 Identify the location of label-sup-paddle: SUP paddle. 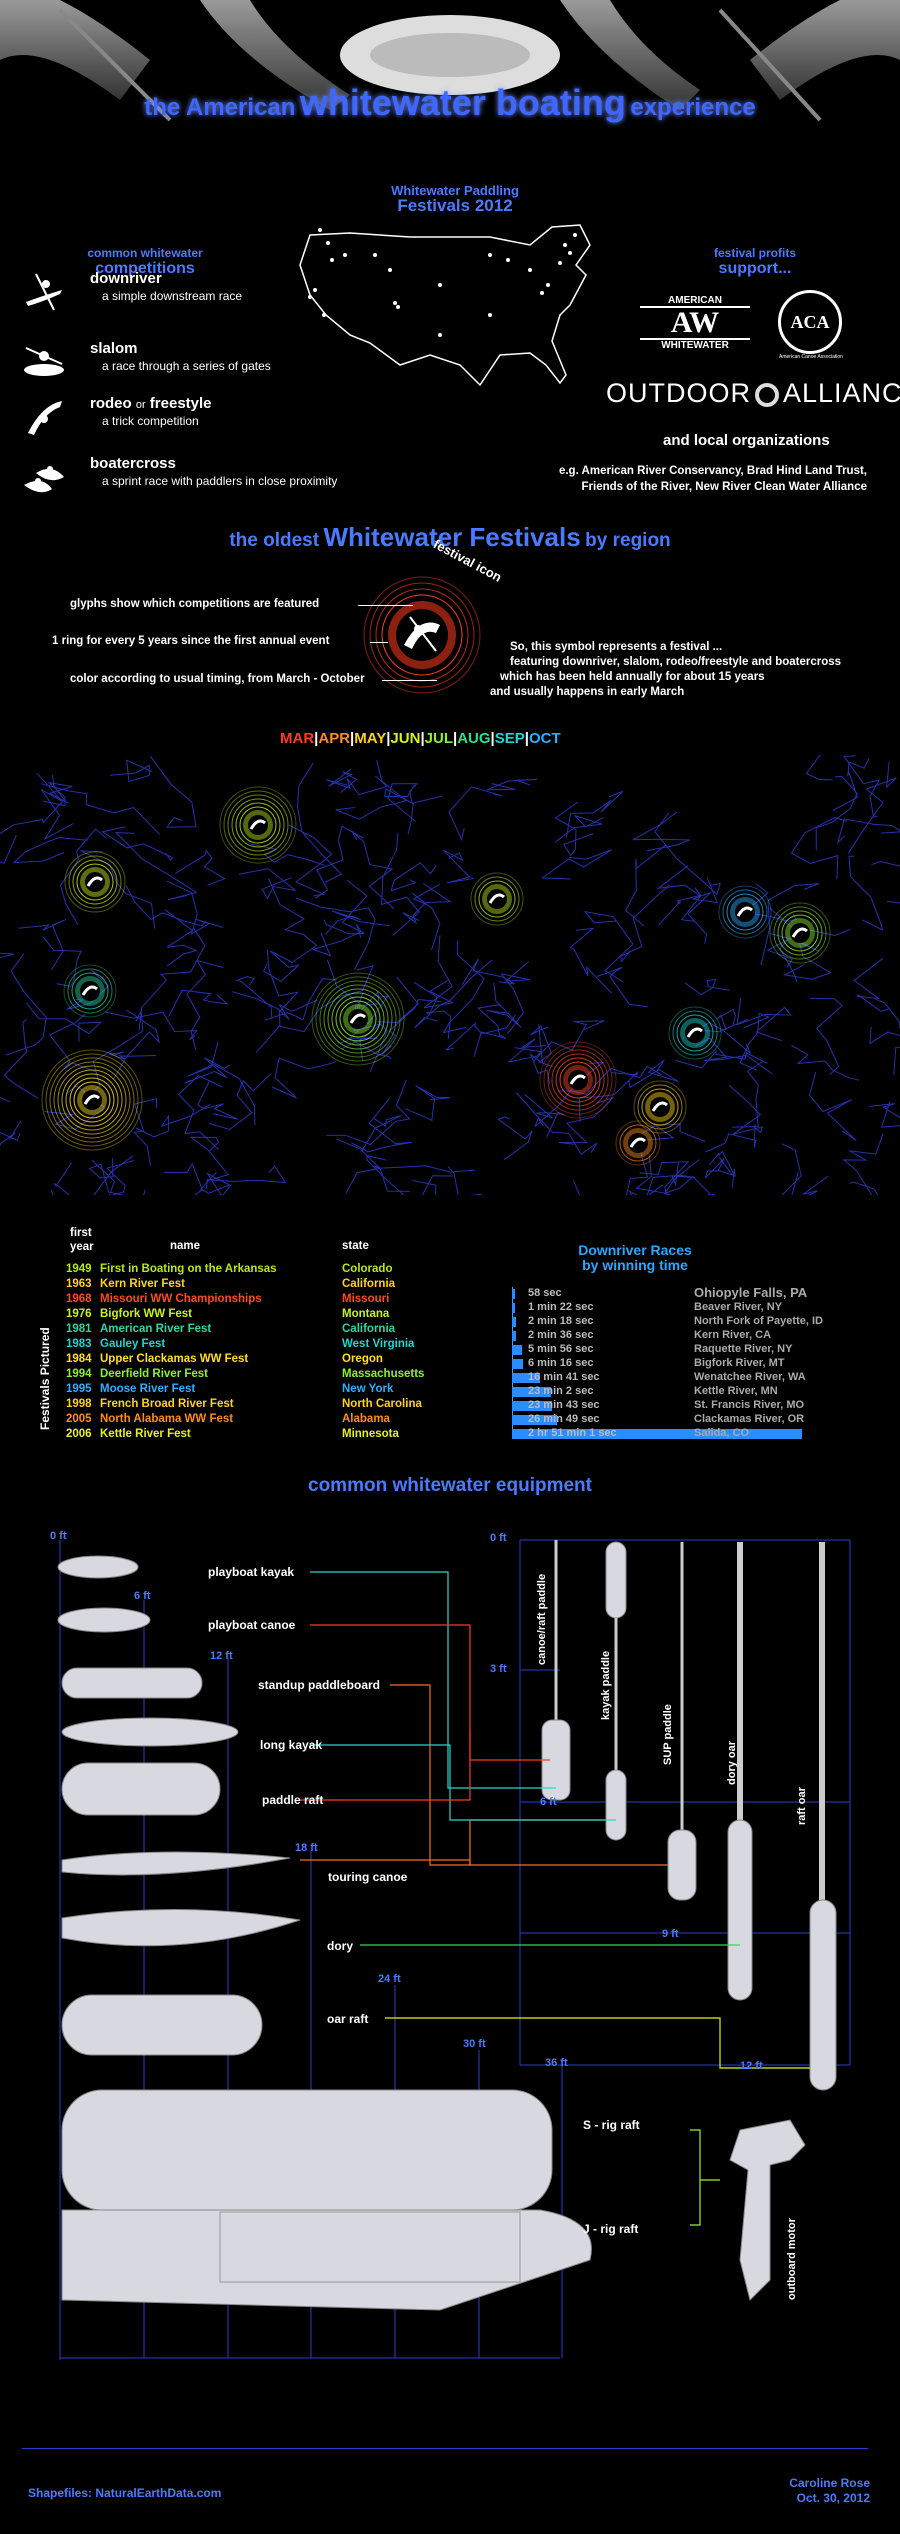
(668, 1734).